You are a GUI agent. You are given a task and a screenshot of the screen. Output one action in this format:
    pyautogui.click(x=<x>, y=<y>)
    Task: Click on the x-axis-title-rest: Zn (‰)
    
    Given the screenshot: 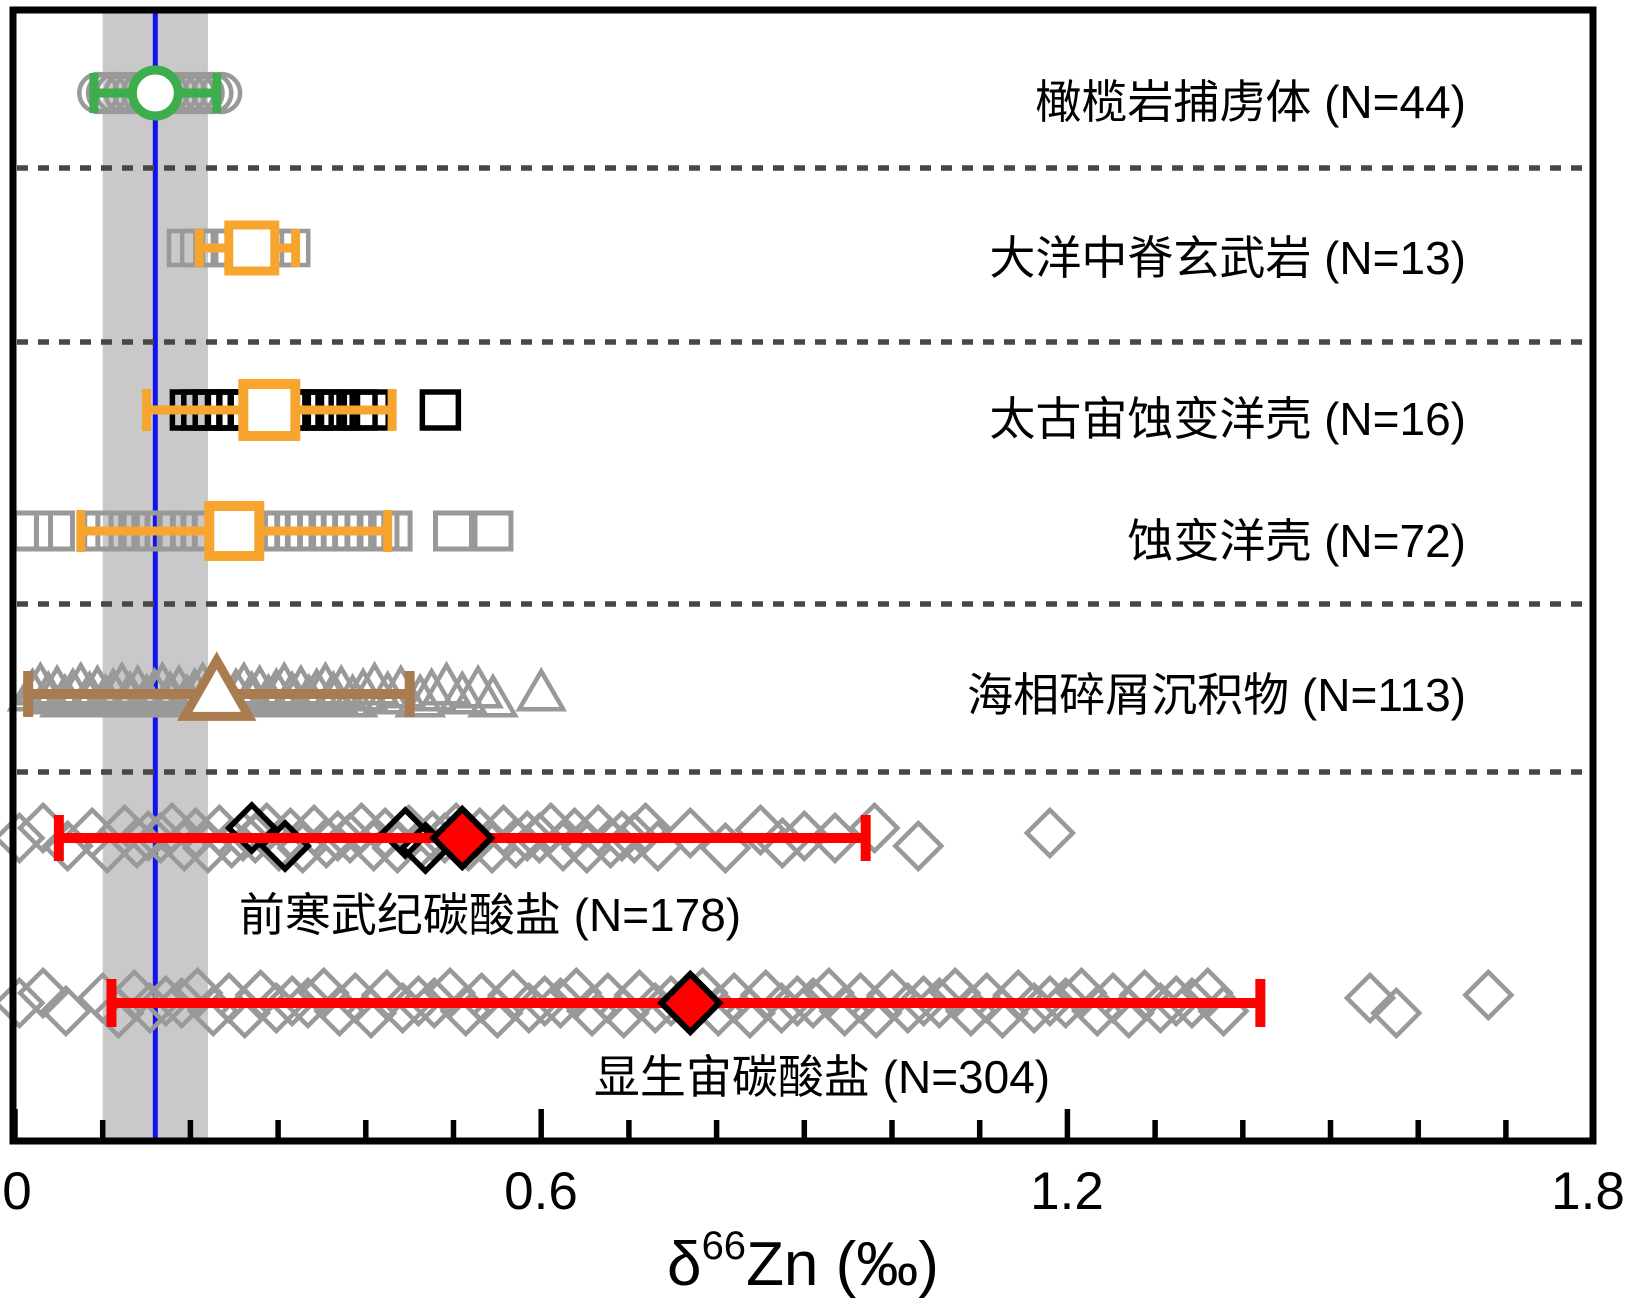 What is the action you would take?
    pyautogui.click(x=842, y=1264)
    